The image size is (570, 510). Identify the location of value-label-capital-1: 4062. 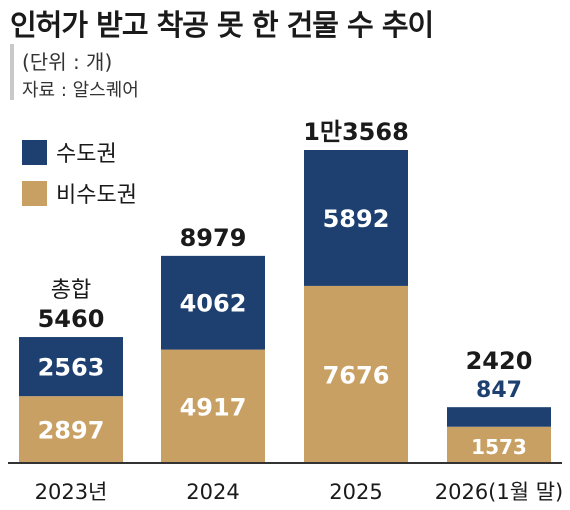
(213, 304).